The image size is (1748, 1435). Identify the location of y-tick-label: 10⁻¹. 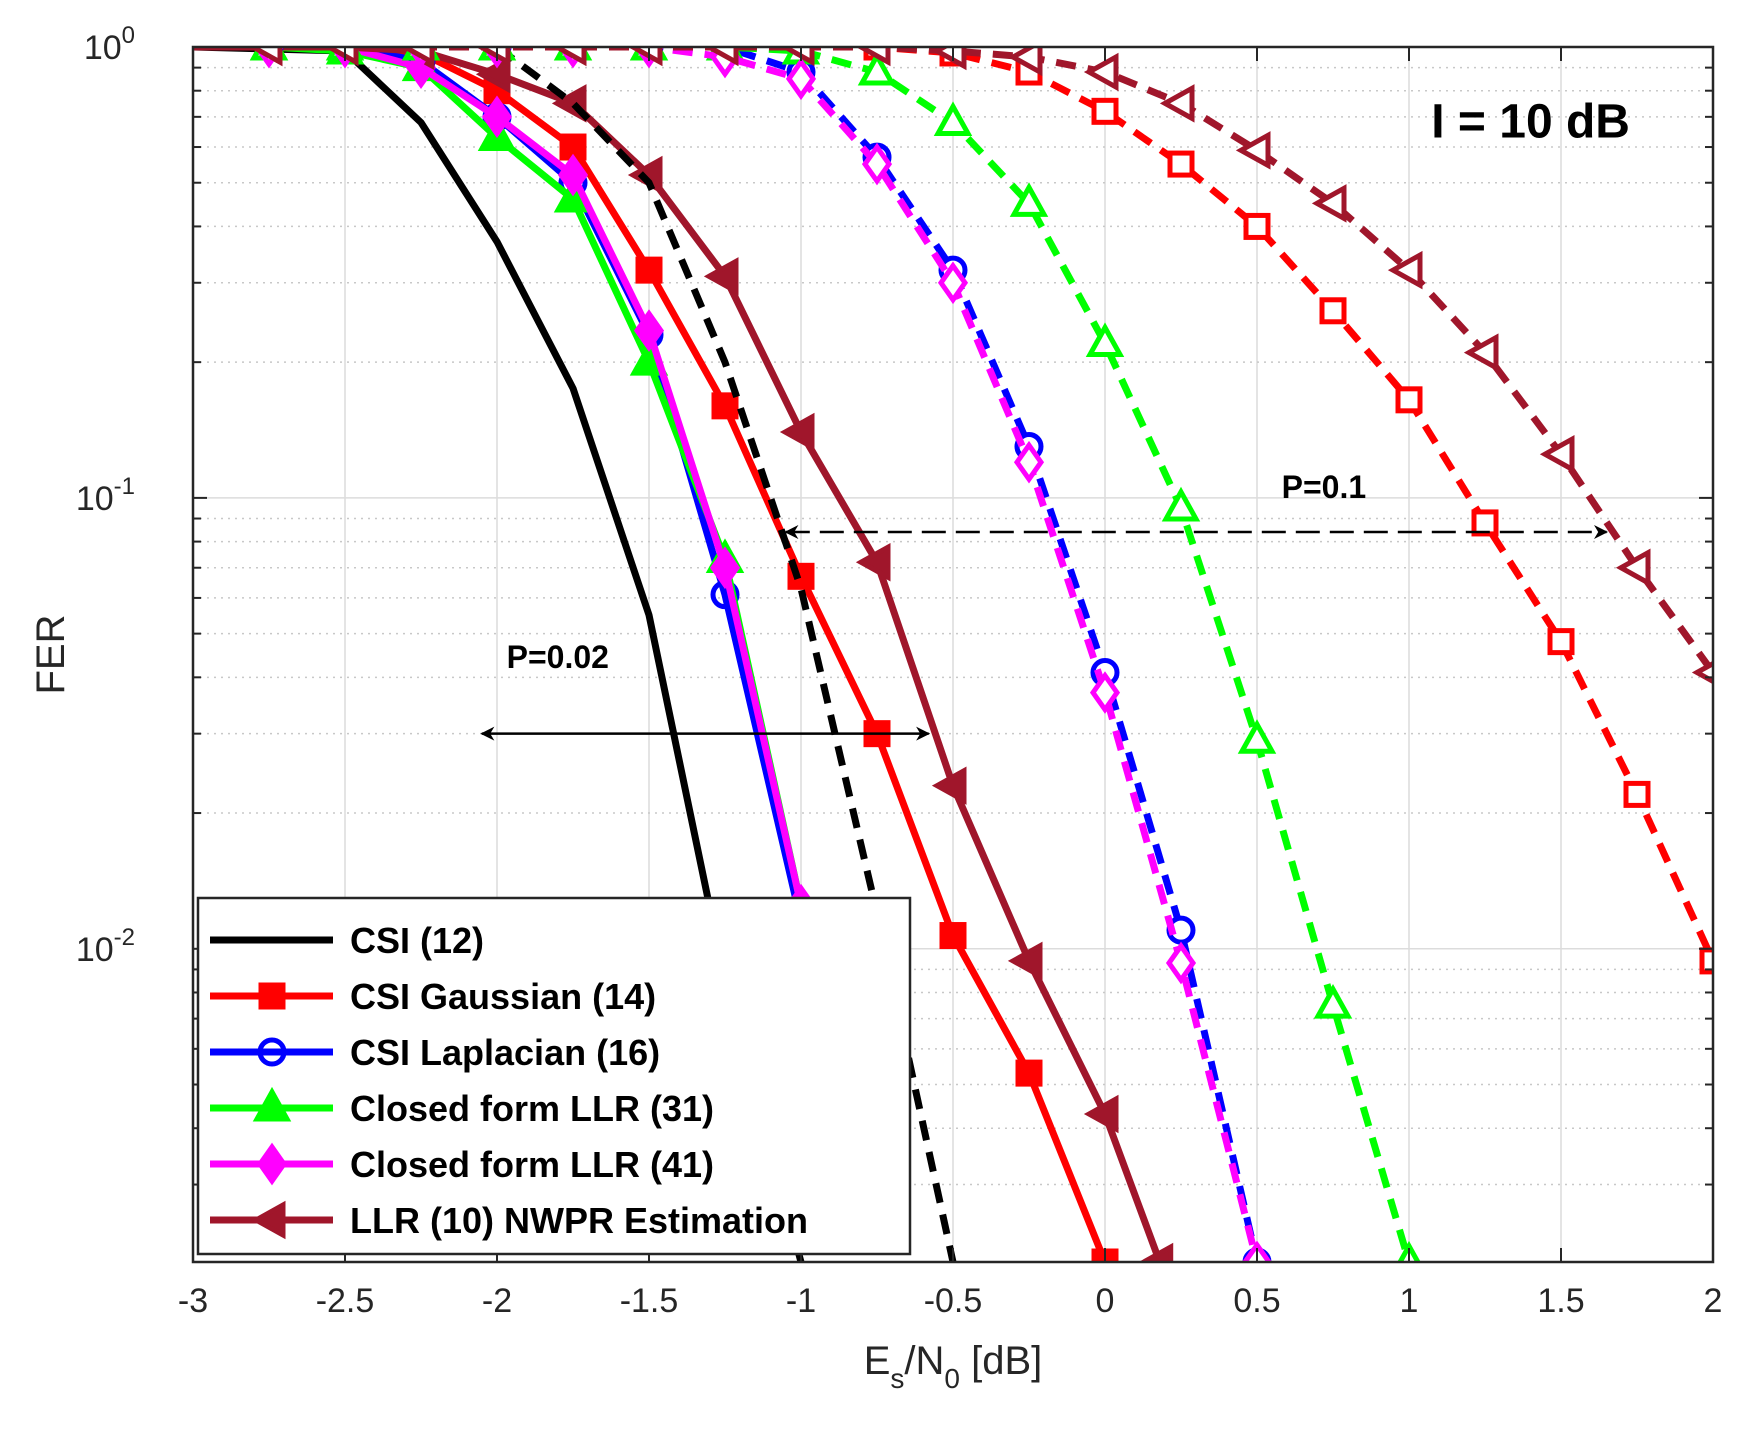
(105, 495).